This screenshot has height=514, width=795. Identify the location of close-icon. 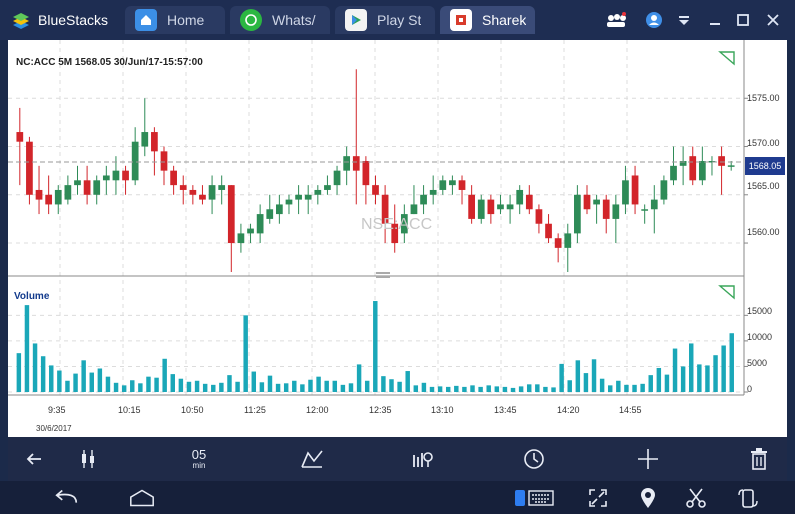
(773, 20).